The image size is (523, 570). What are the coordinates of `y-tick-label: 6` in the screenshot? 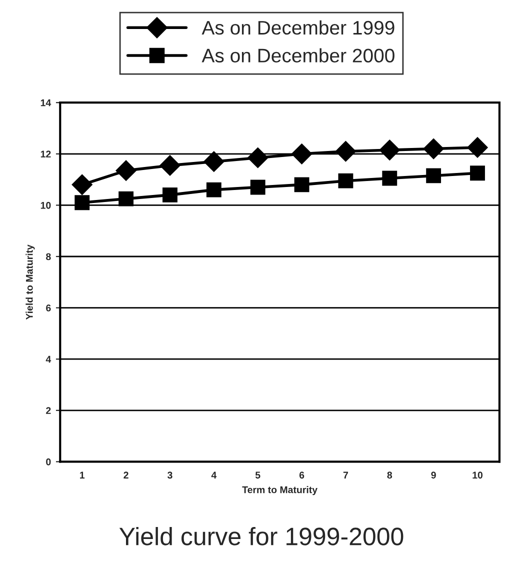 It's located at (48, 308).